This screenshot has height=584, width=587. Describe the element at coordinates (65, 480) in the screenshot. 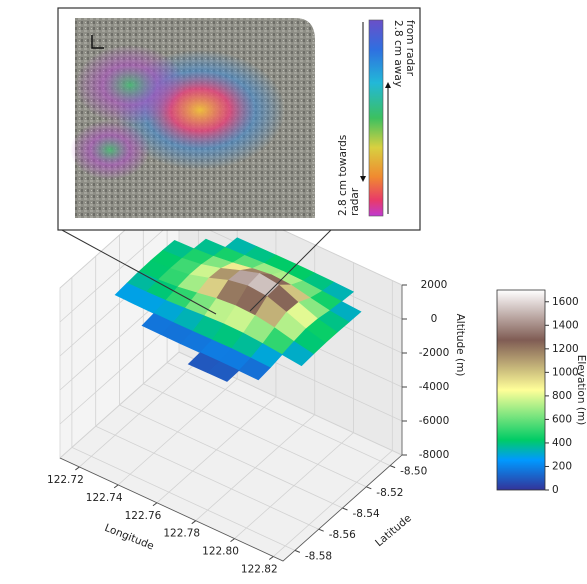

I see `x-tick-label: 122.72` at that location.